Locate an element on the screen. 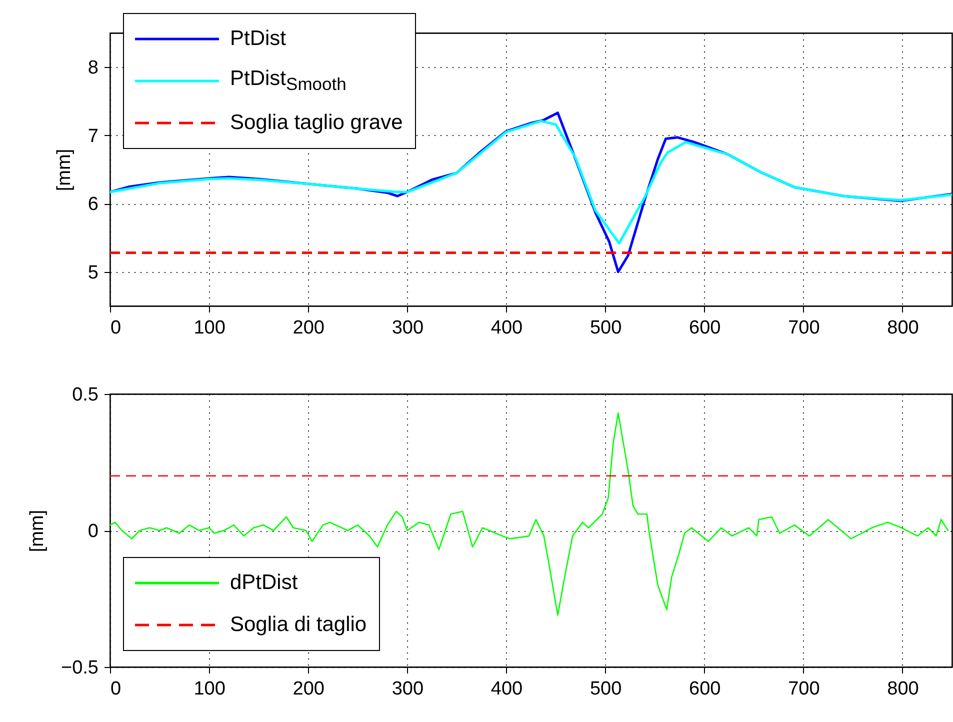 The image size is (953, 722). y-tick-label: 7 is located at coordinates (93, 136).